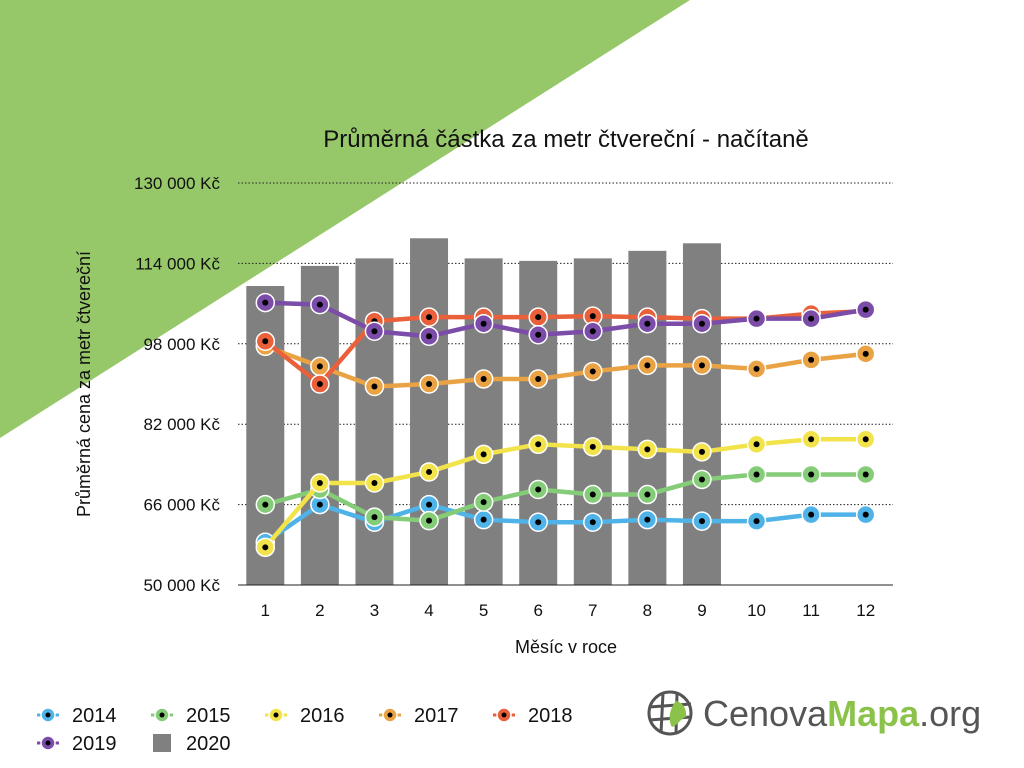 This screenshot has height=768, width=1024. Describe the element at coordinates (565, 523) in the screenshot. I see `line-2014` at that location.